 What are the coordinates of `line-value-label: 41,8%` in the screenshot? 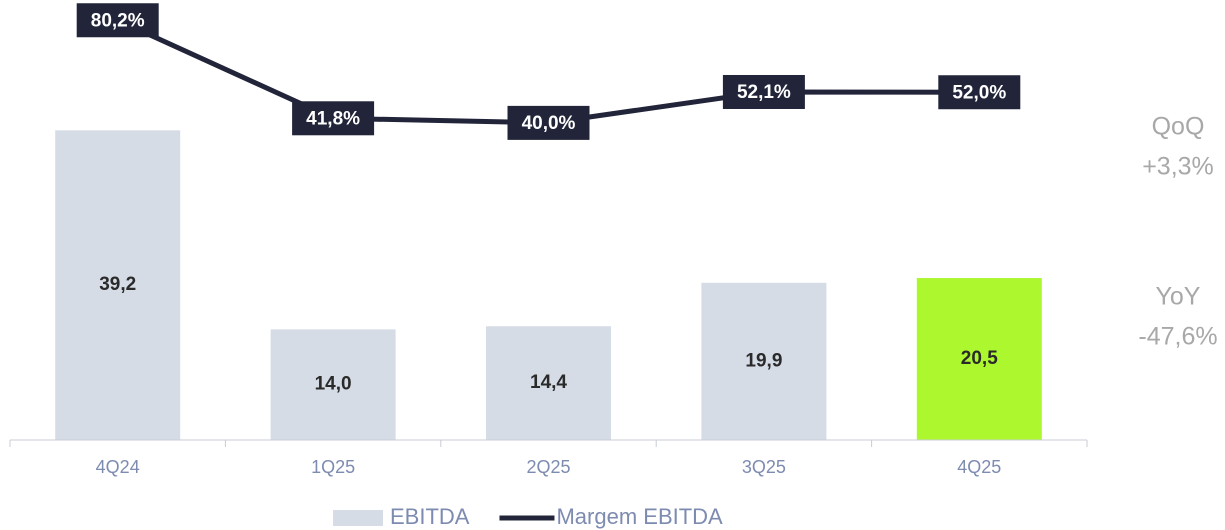 It's located at (333, 118).